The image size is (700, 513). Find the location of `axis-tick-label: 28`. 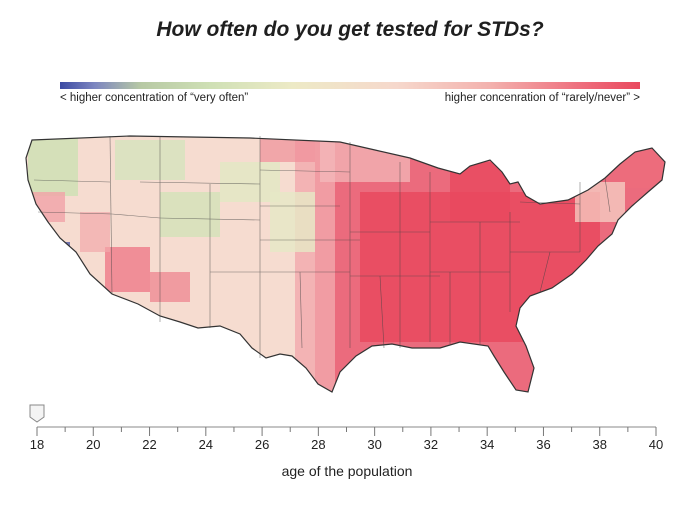

axis-tick-label: 28 is located at coordinates (318, 444).